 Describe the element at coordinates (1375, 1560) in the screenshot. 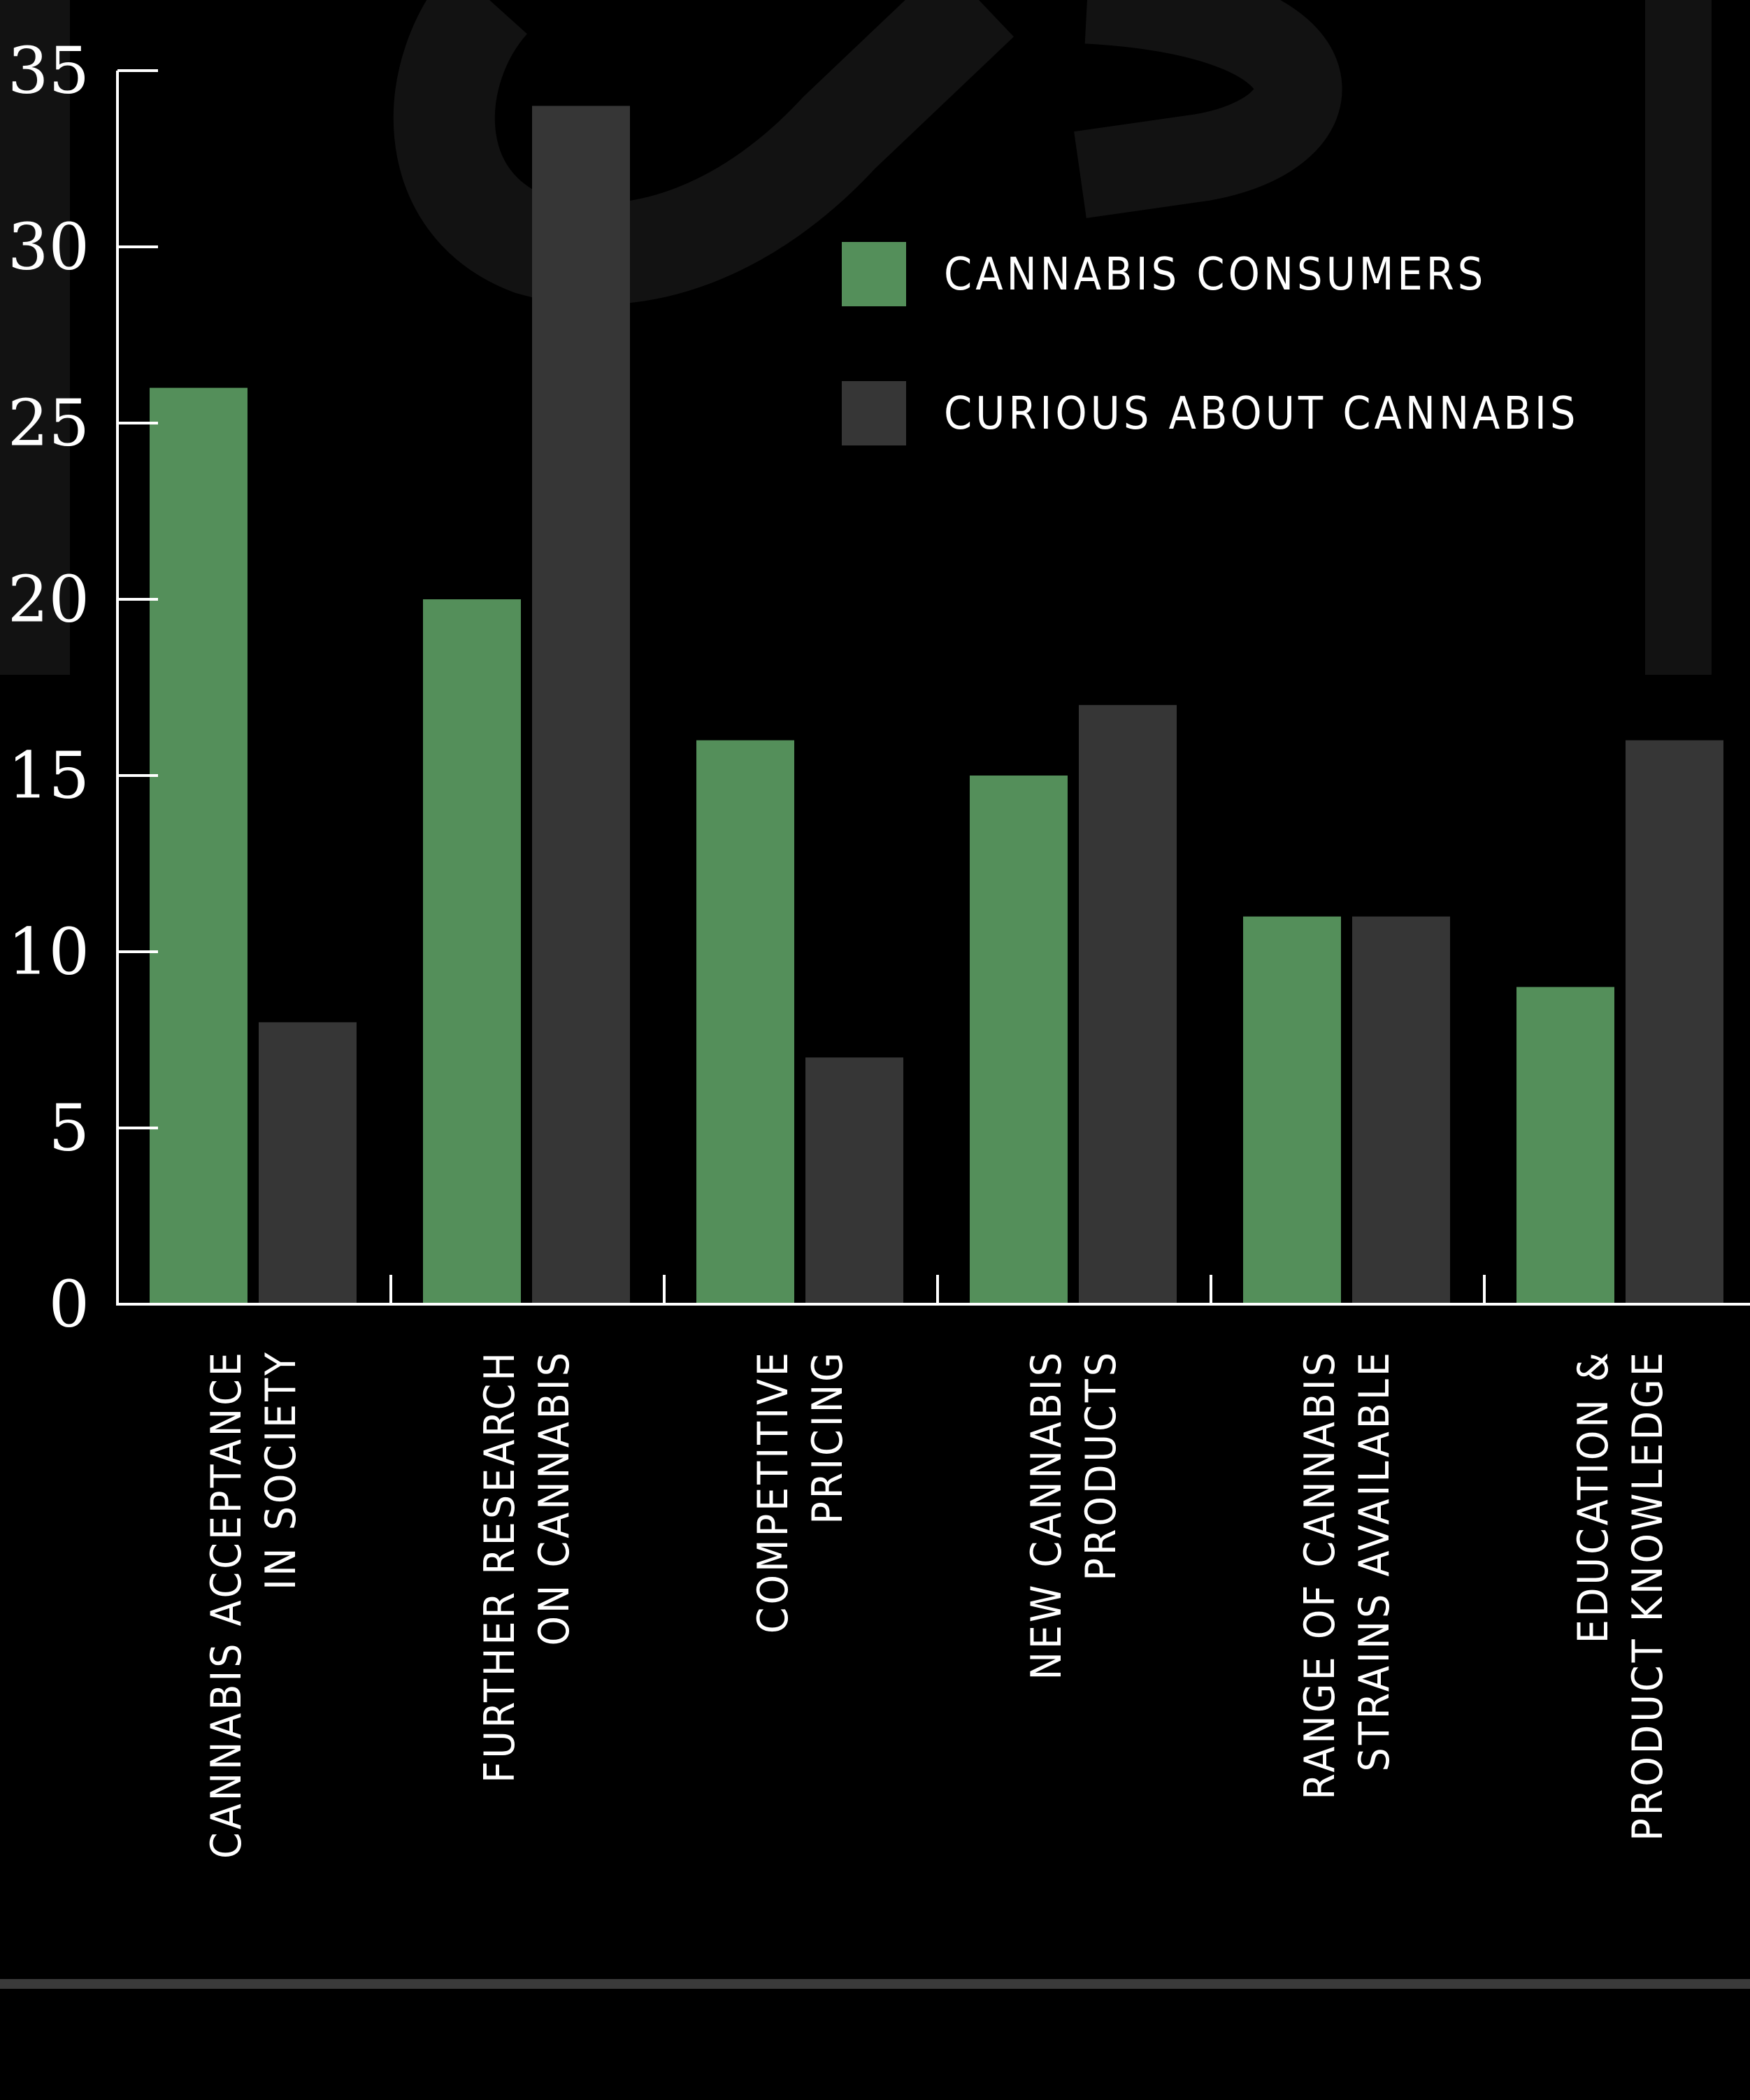

I see `category-label-line: STRAINS AVAILABLE` at that location.